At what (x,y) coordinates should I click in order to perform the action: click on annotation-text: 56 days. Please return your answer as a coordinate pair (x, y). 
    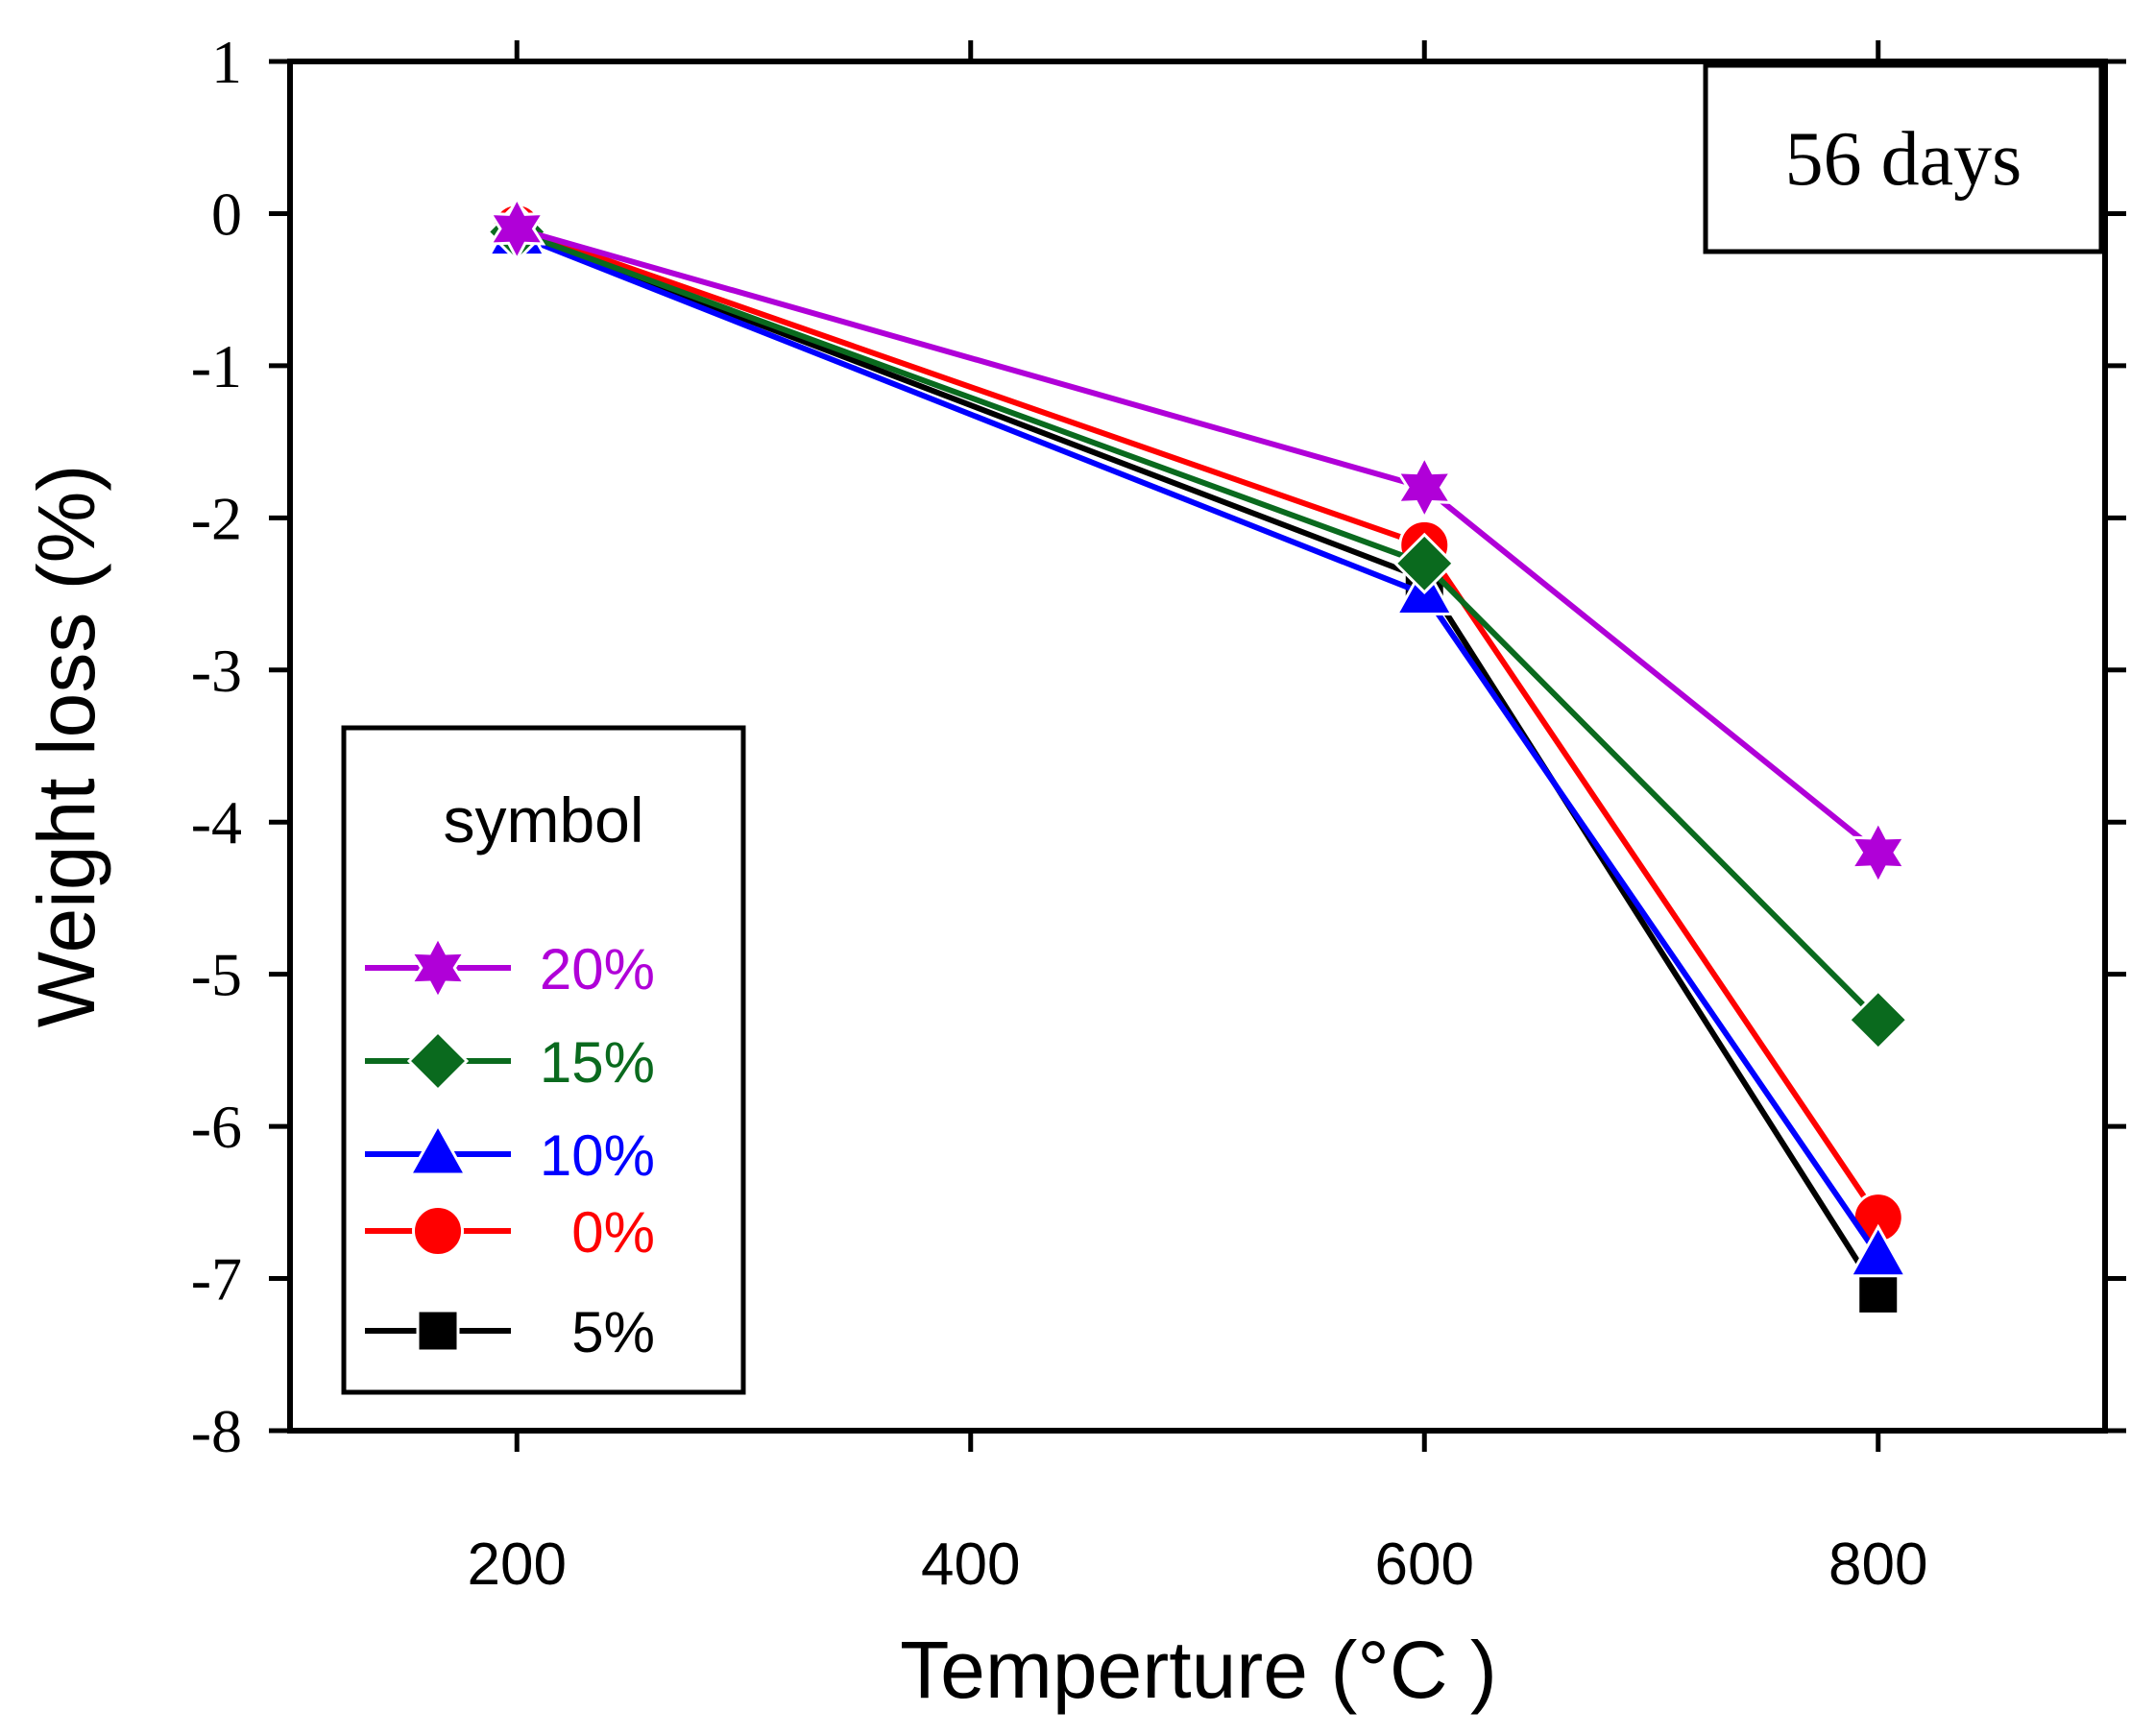
    Looking at the image, I should click on (1903, 159).